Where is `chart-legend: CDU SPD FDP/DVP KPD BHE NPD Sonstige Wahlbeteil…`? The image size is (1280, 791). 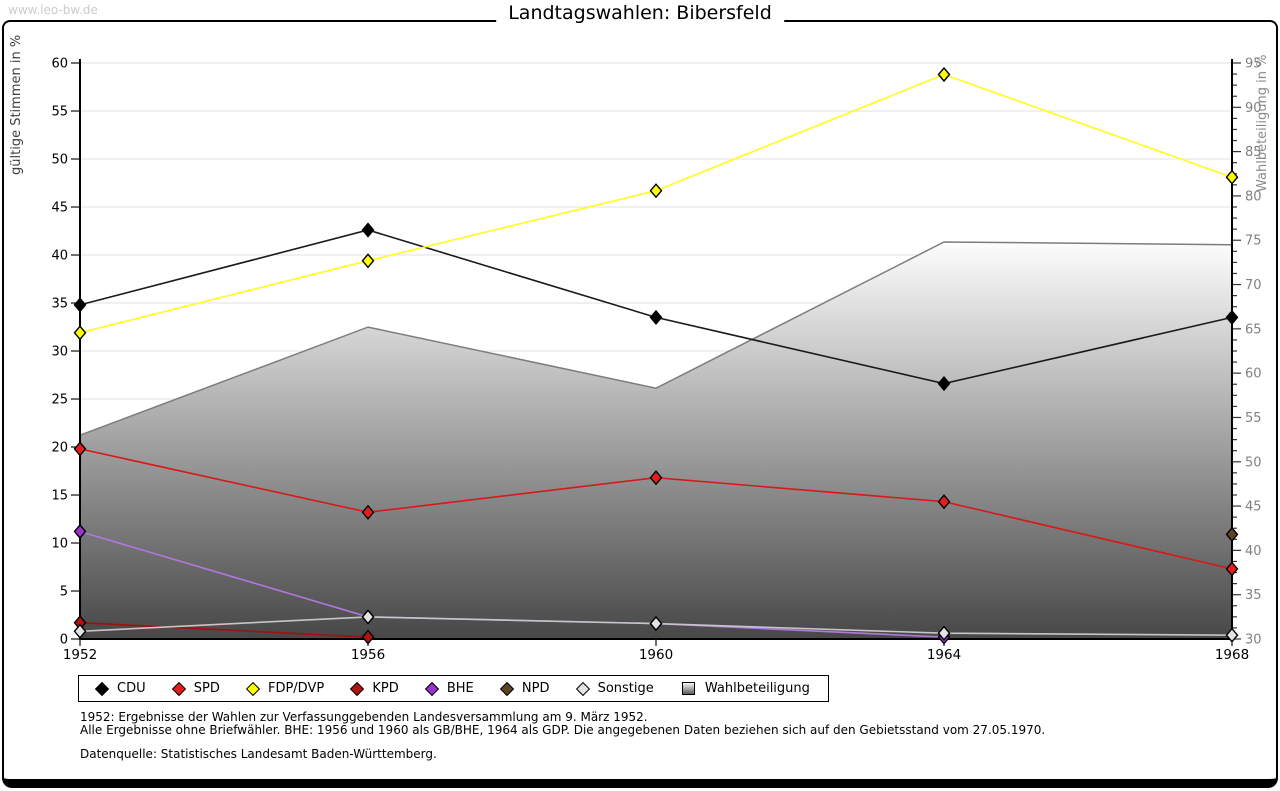
chart-legend: CDU SPD FDP/DVP KPD BHE NPD Sonstige Wahlbeteil… is located at coordinates (453, 688).